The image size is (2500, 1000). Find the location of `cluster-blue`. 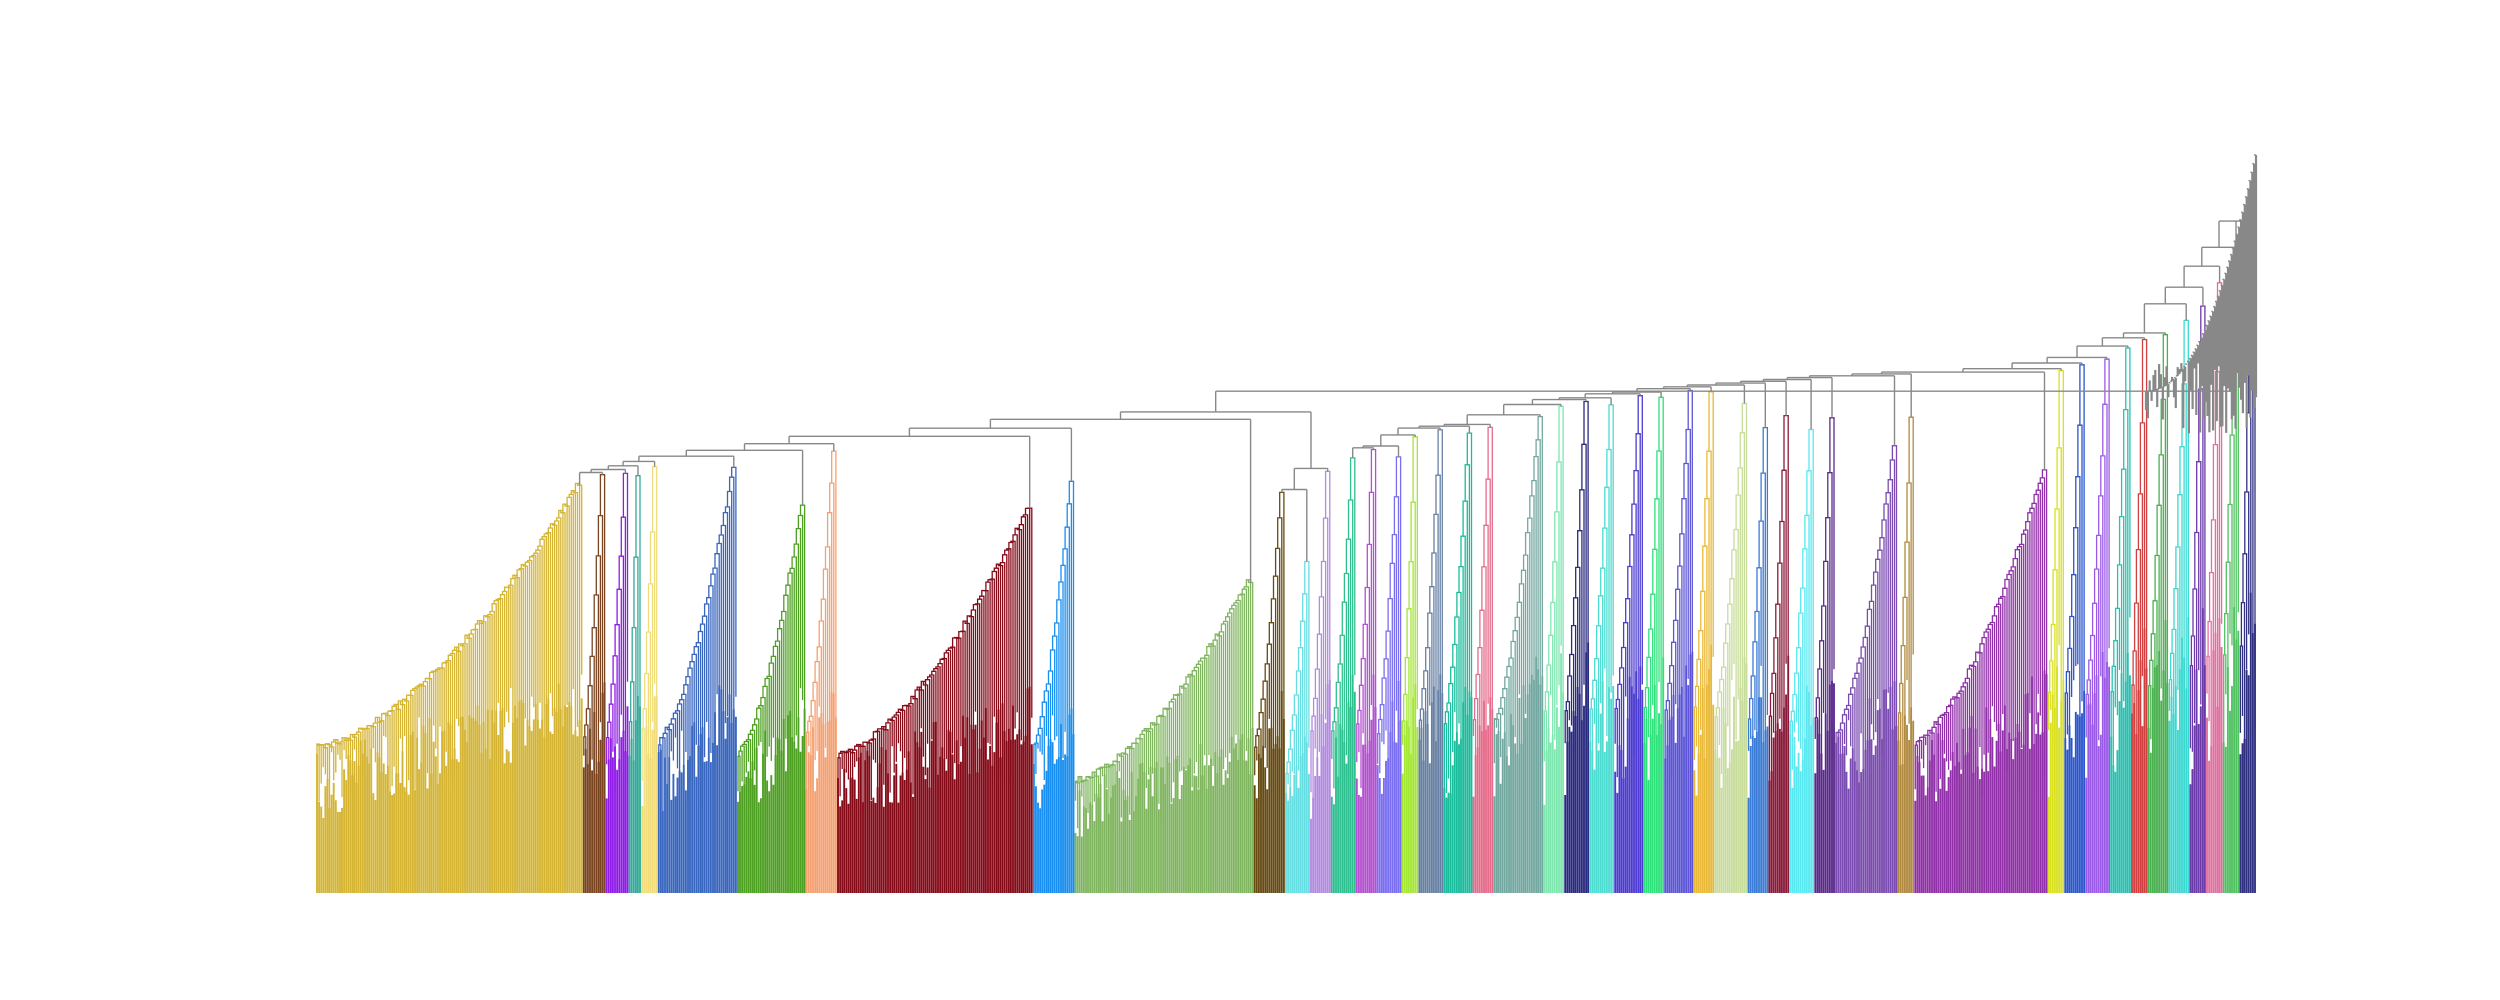

cluster-blue is located at coordinates (697, 679).